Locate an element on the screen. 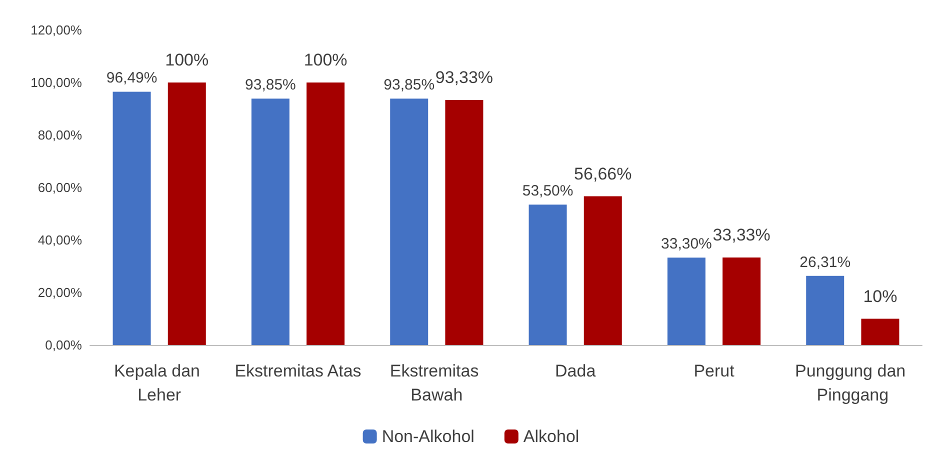  y-tick-label: 120,00% is located at coordinates (56, 30).